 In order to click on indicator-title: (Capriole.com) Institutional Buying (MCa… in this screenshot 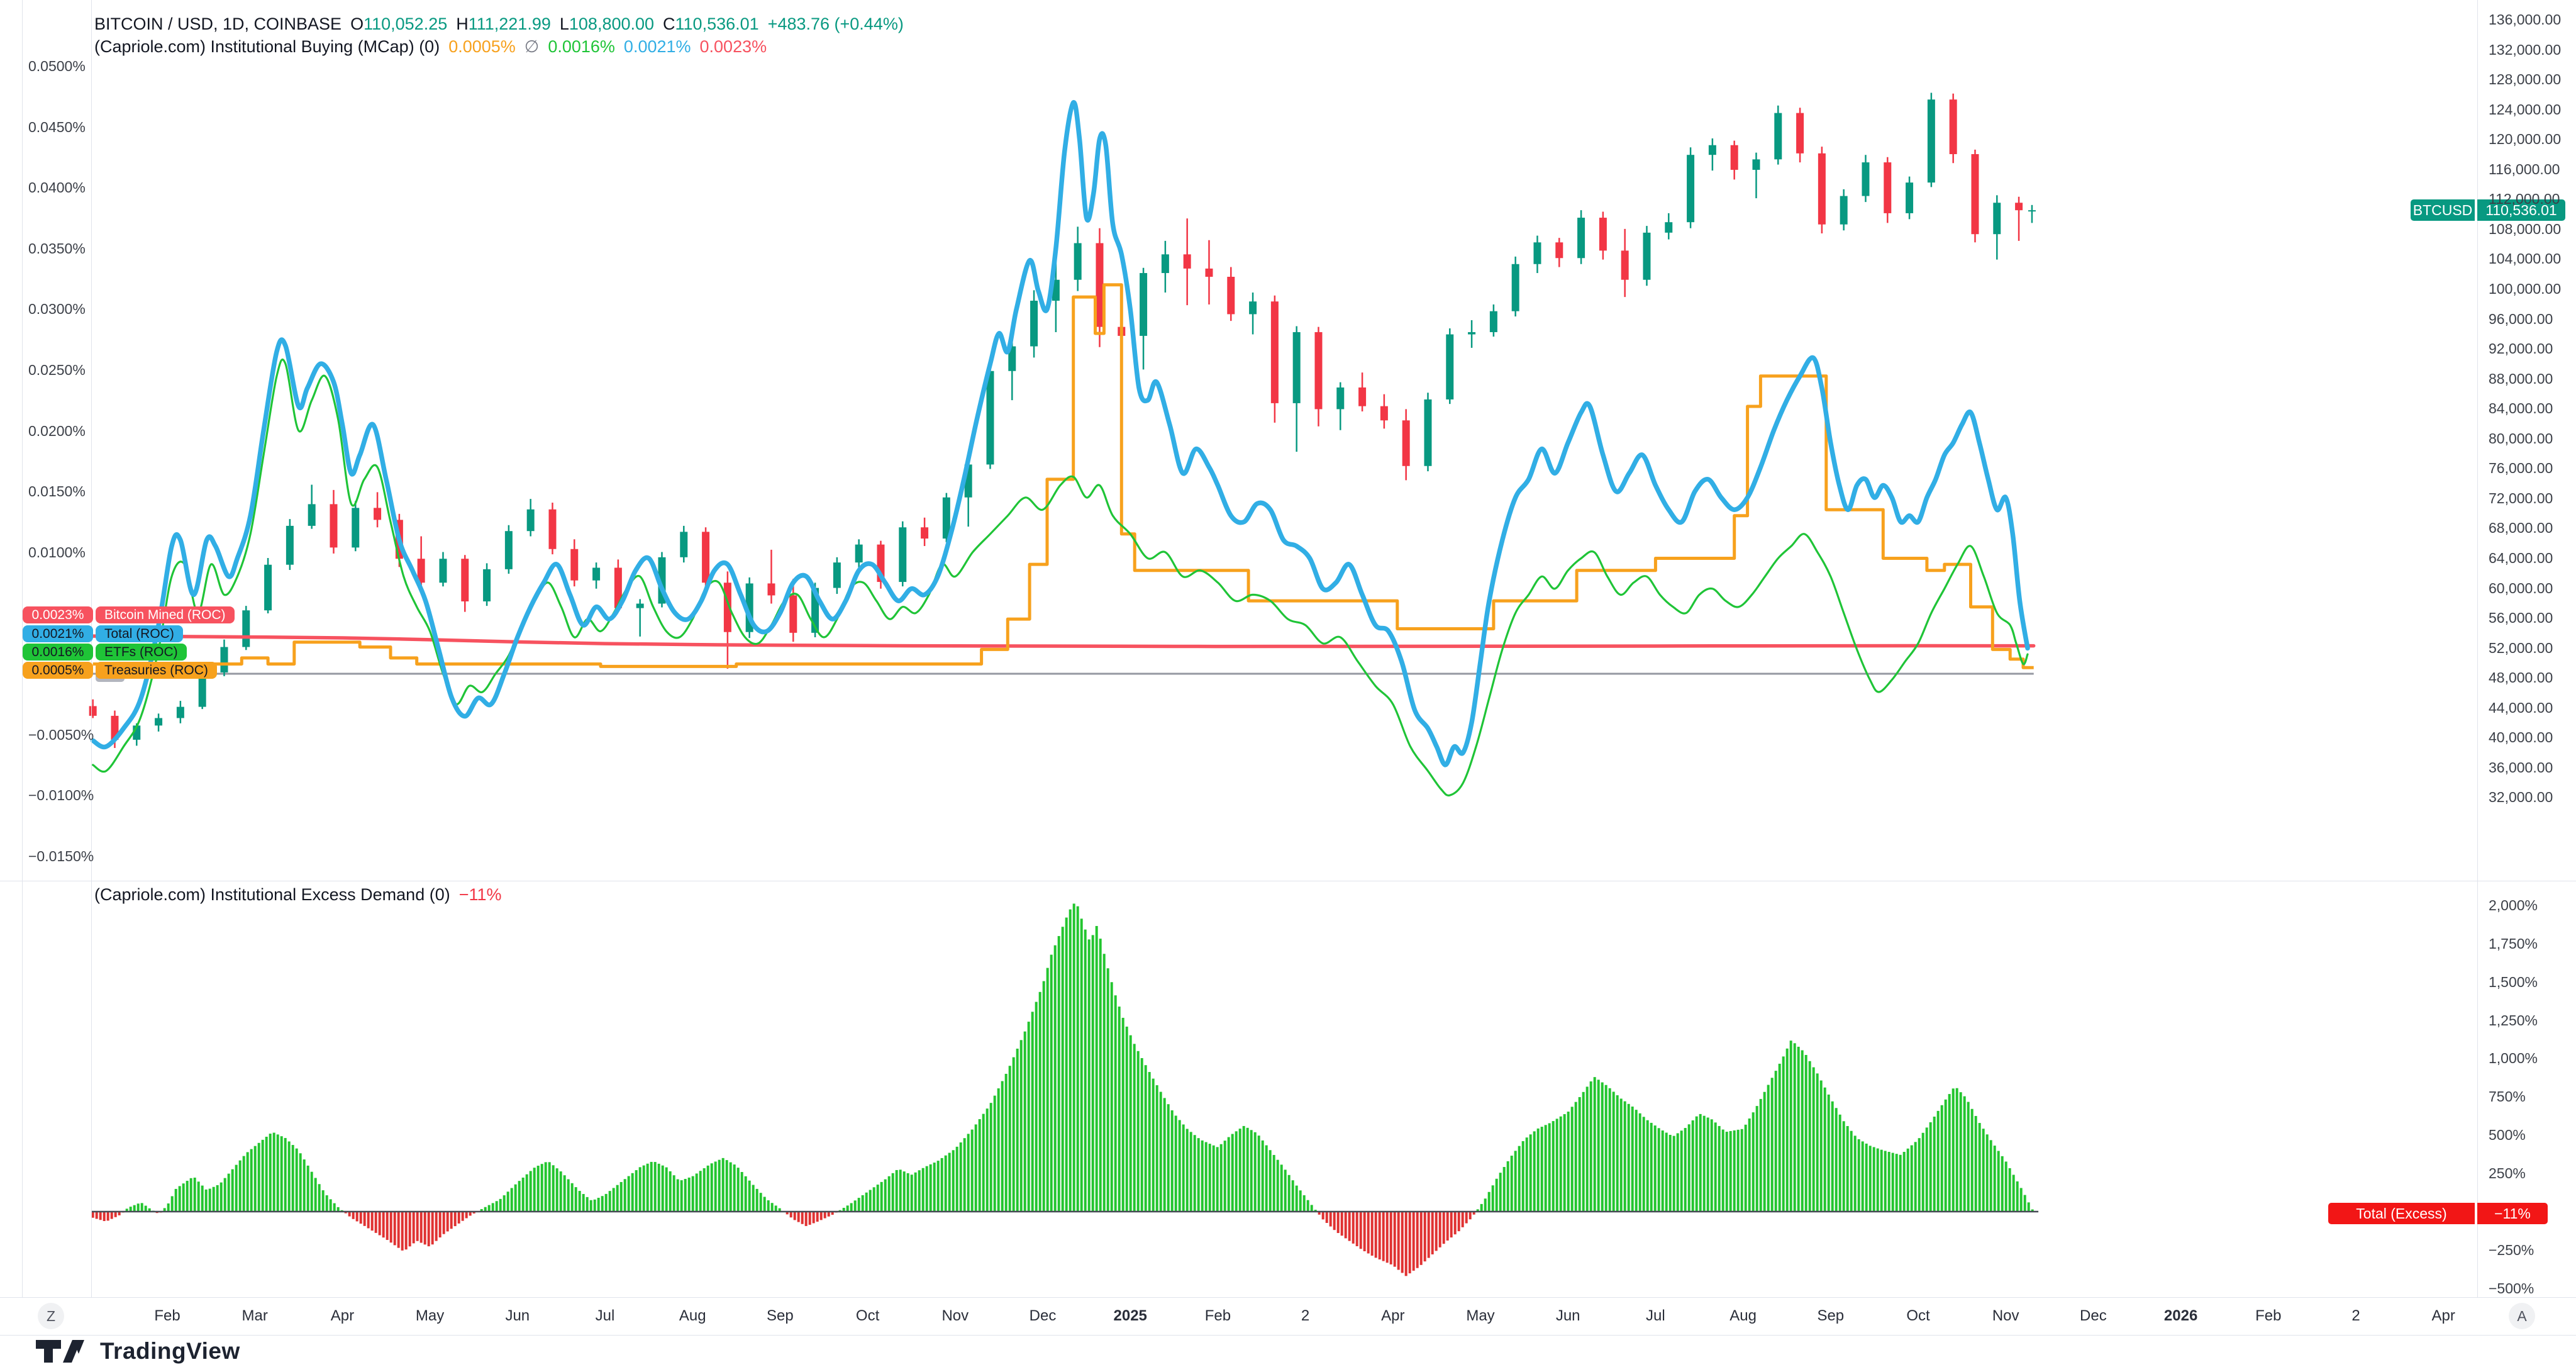, I will do `click(267, 46)`.